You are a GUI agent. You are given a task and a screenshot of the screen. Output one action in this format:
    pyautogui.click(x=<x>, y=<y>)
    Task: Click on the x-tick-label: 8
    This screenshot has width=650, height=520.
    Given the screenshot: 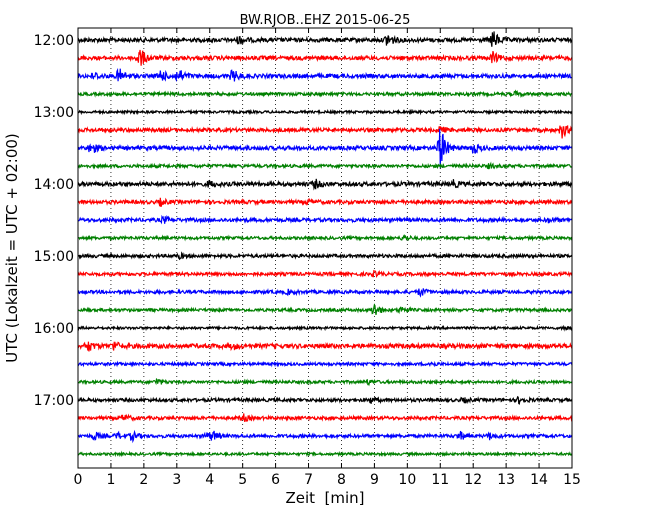 What is the action you would take?
    pyautogui.click(x=341, y=480)
    